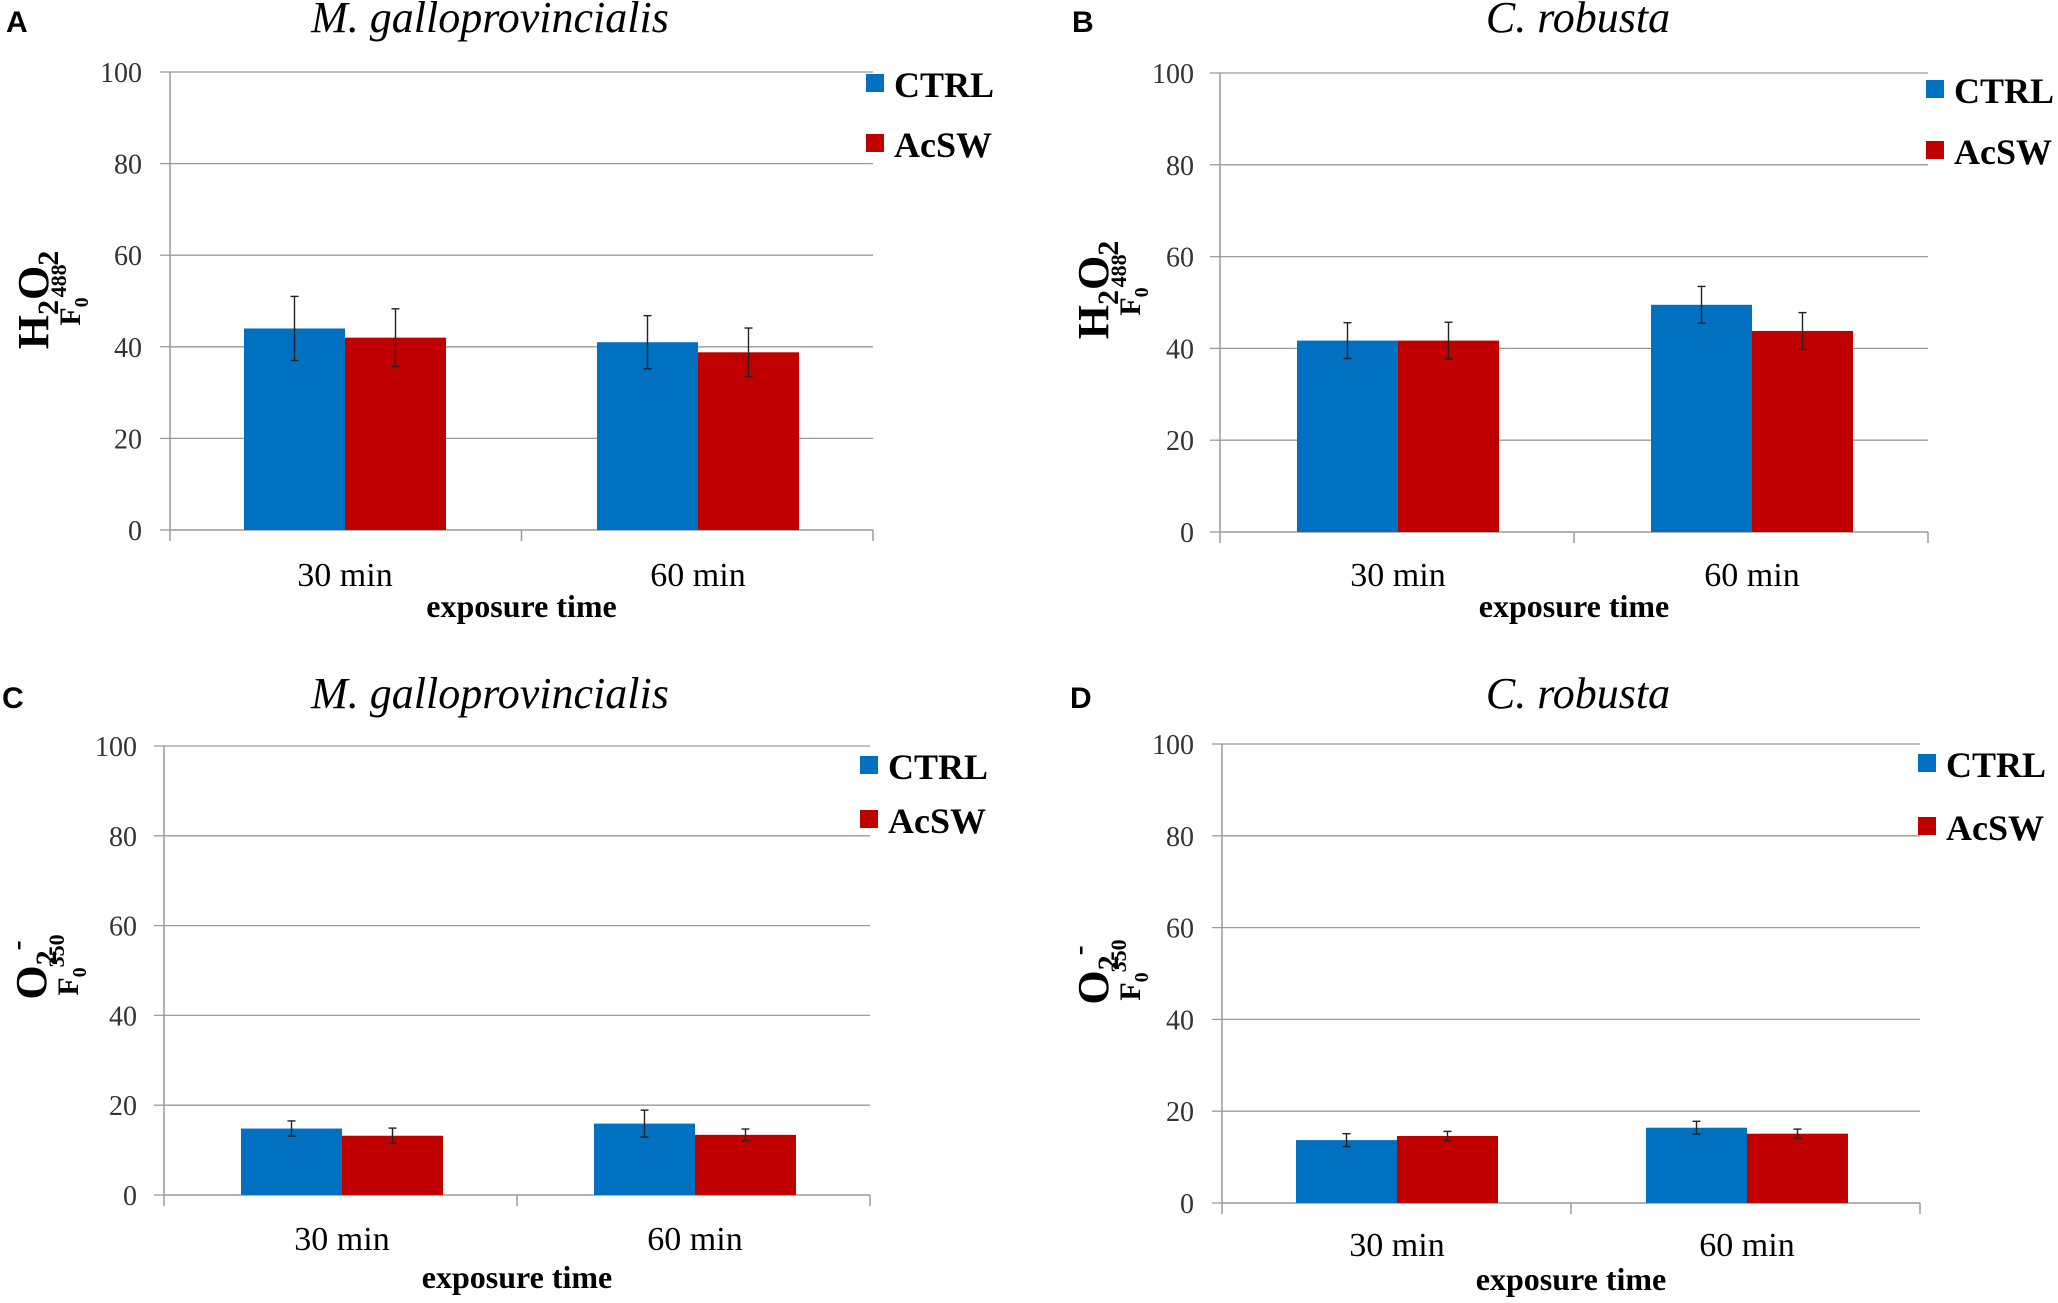 The width and height of the screenshot is (2058, 1303). What do you see at coordinates (17, 22) in the screenshot?
I see `panel-letter: A` at bounding box center [17, 22].